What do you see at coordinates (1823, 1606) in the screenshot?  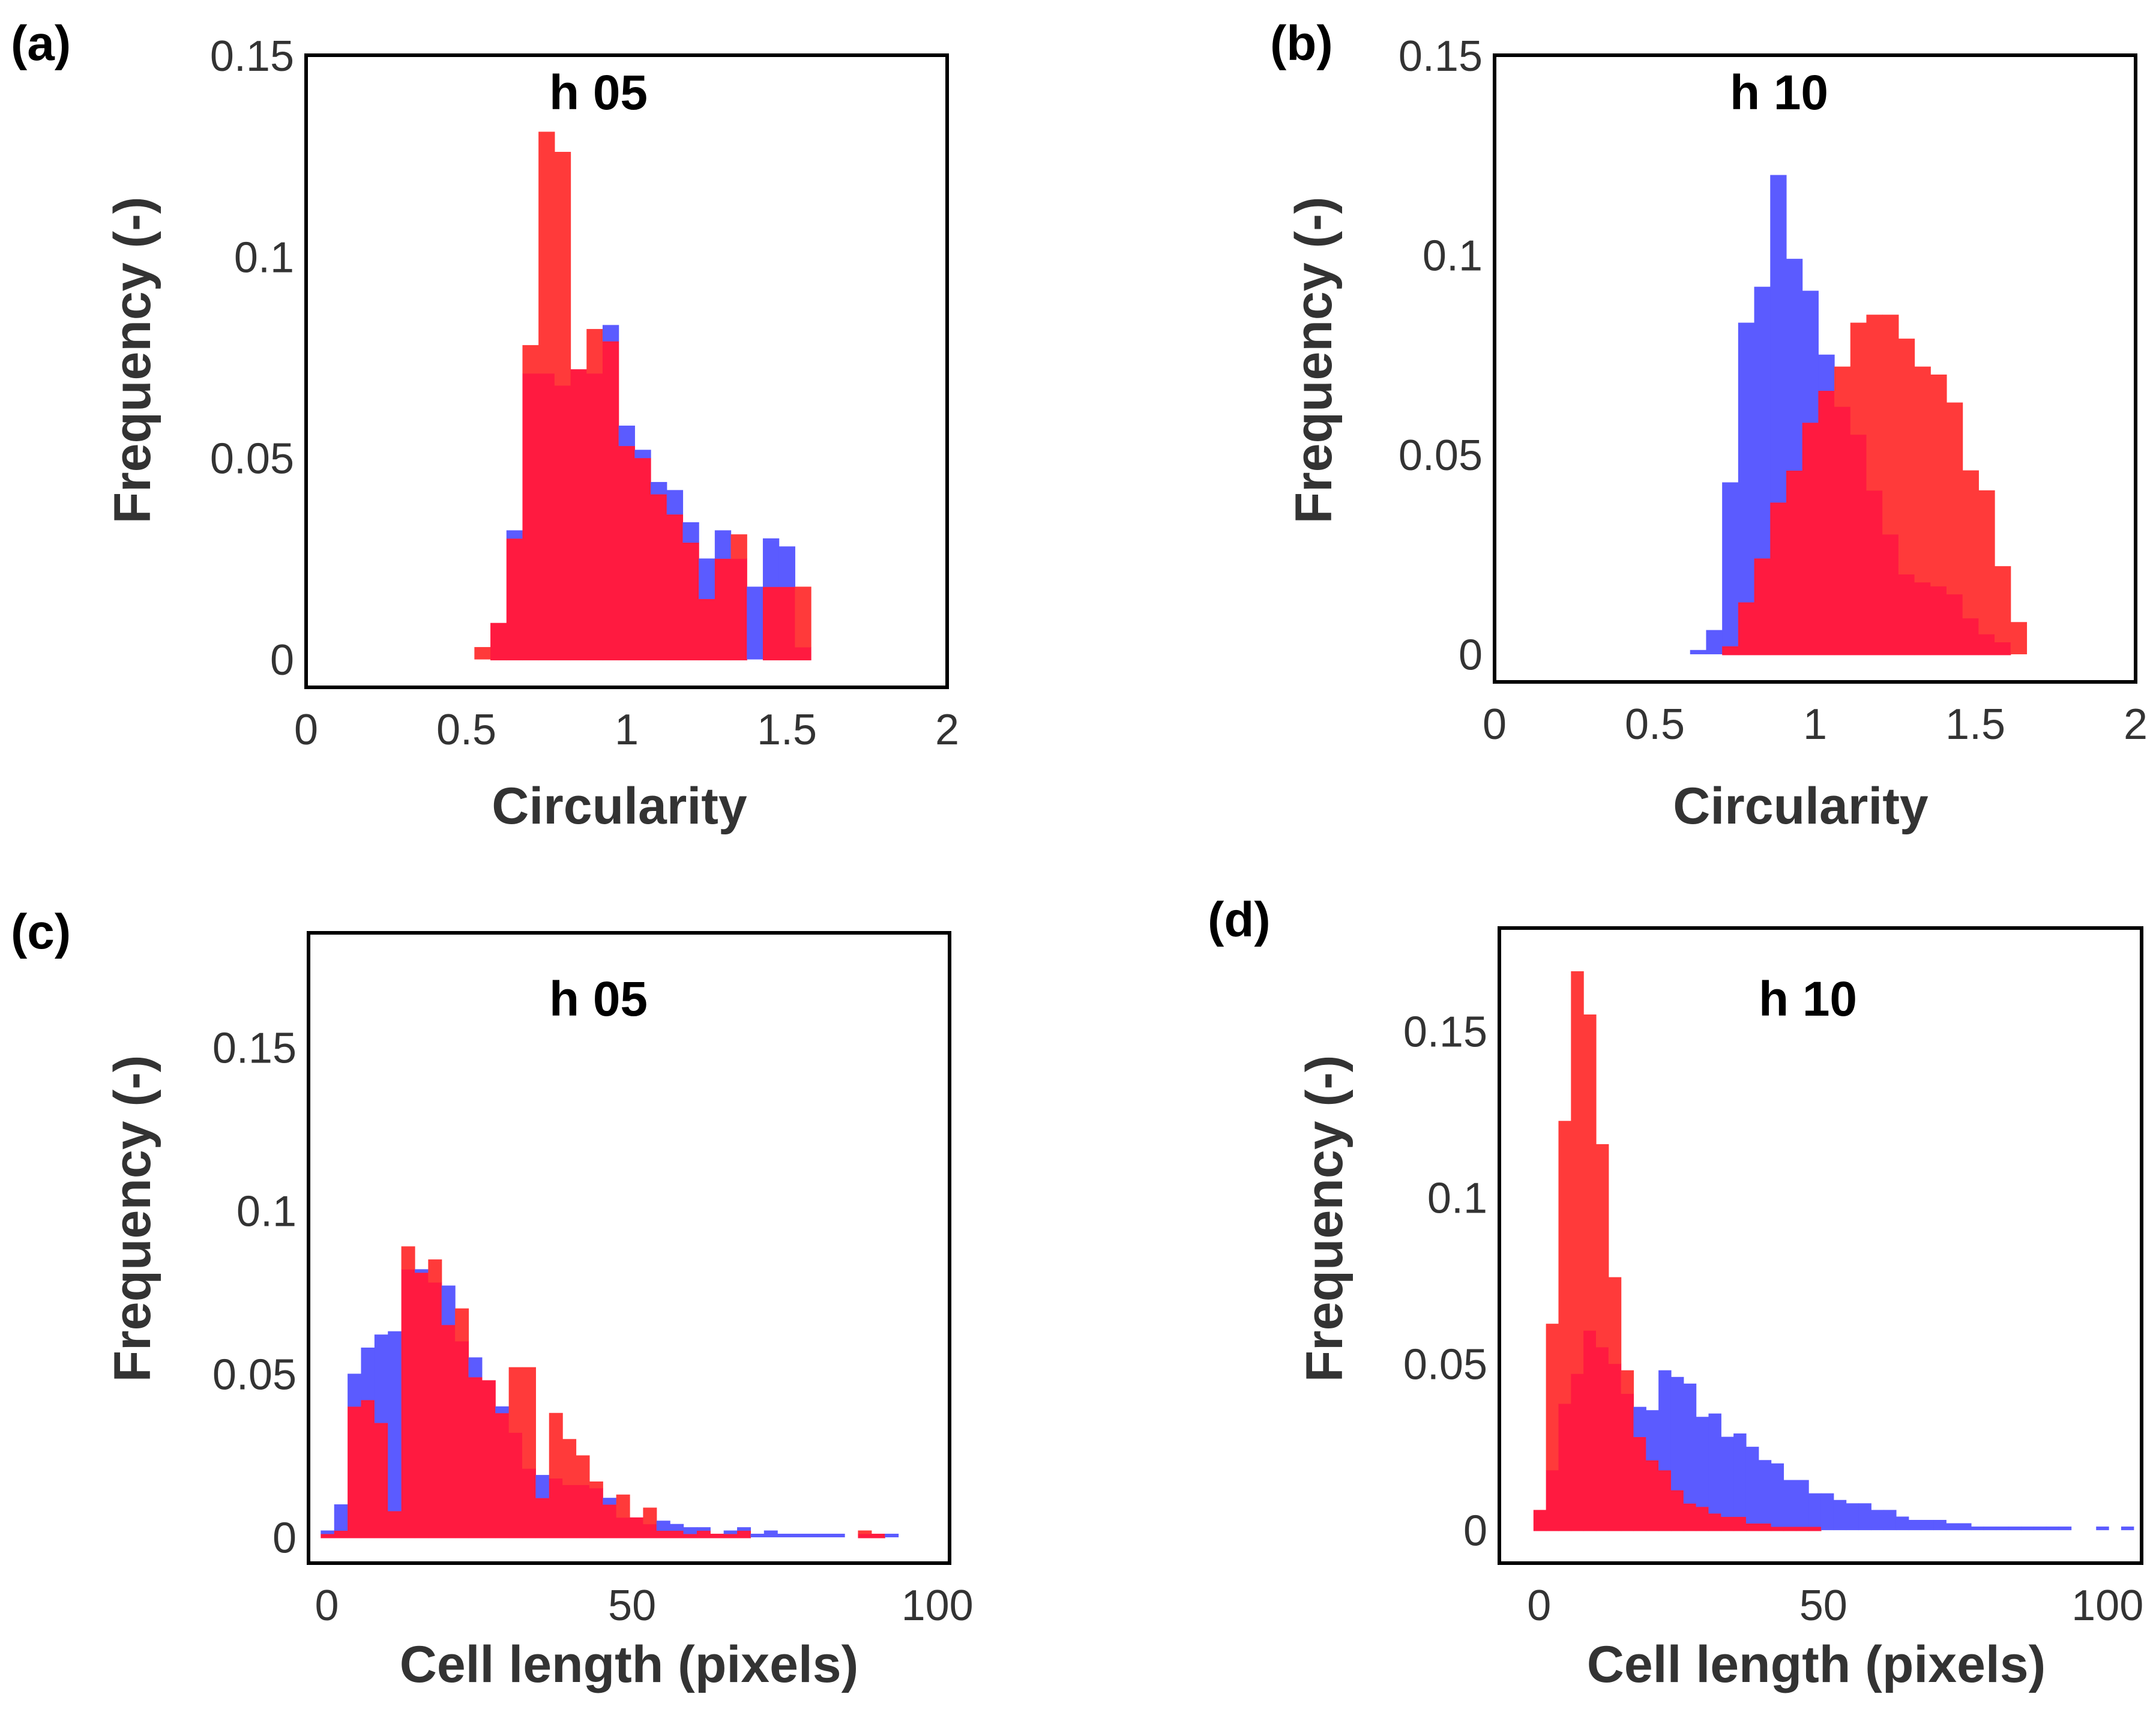 I see `panel-4-x-tick-label: 50` at bounding box center [1823, 1606].